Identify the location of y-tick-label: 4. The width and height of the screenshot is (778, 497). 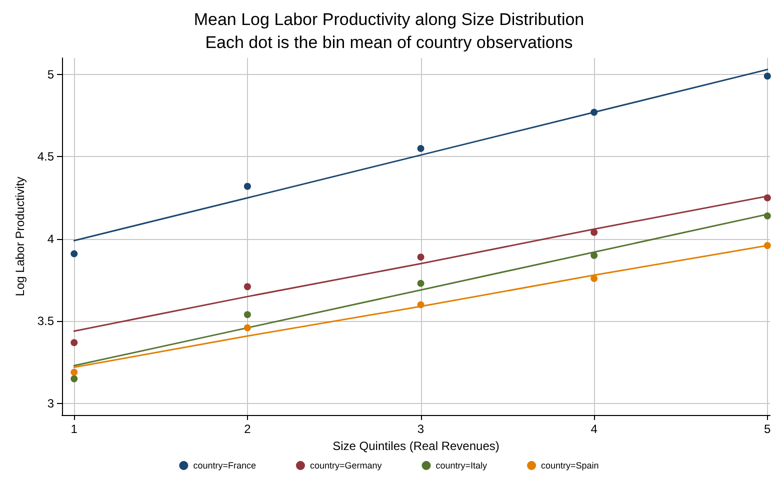
(50, 239).